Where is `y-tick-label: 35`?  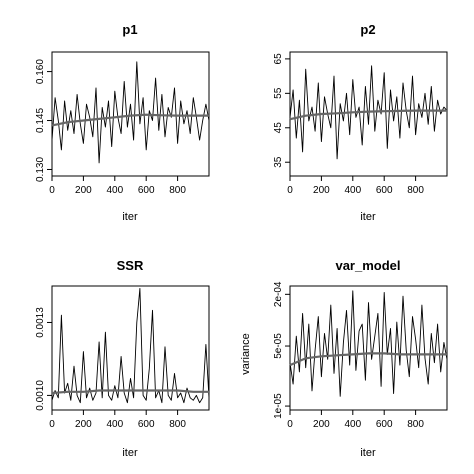 y-tick-label: 35 is located at coordinates (278, 162).